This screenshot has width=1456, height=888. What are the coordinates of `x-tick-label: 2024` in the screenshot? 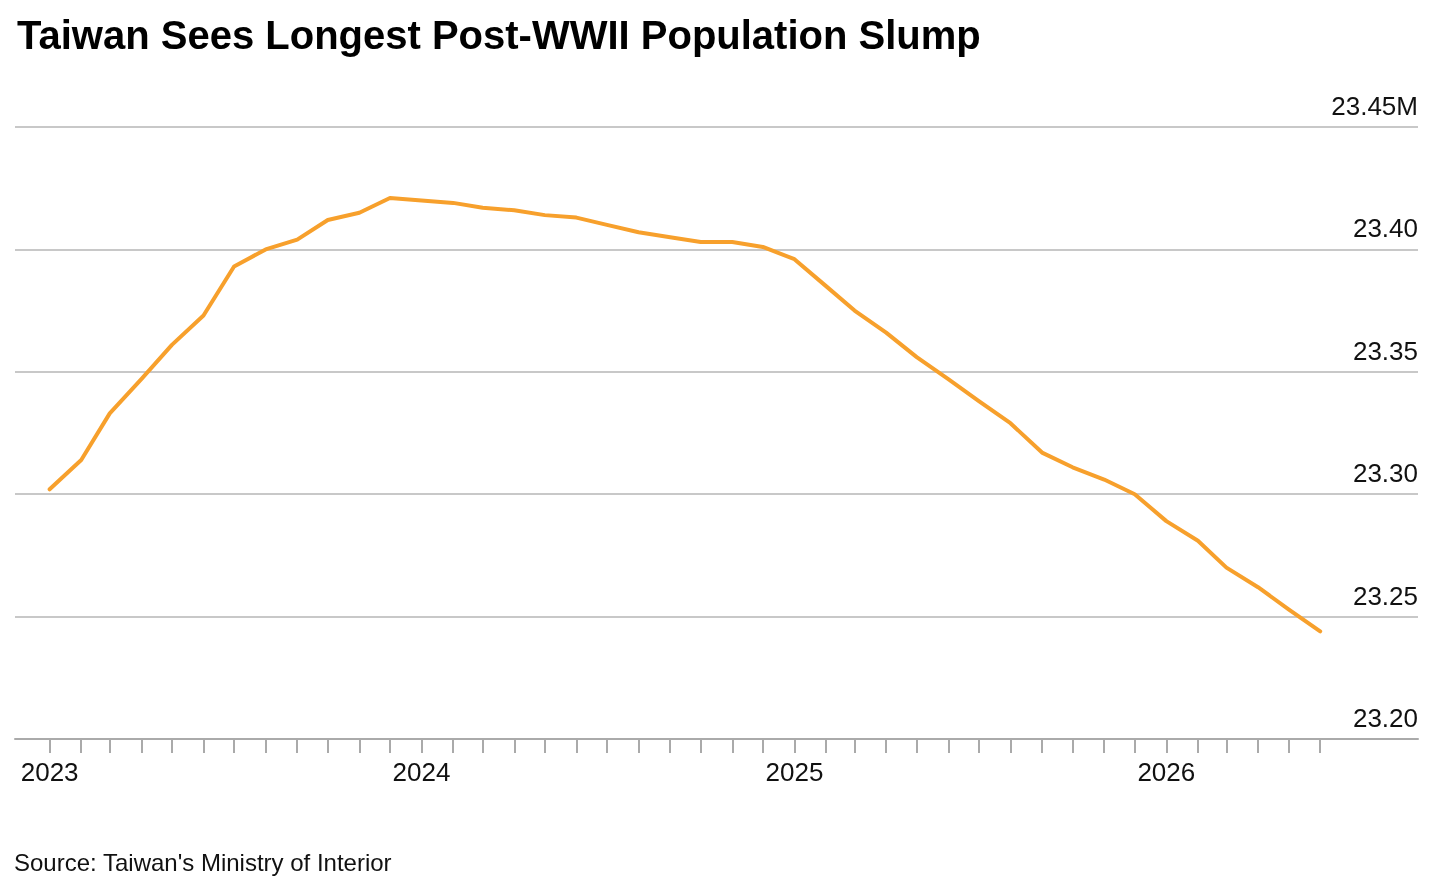 It's located at (421, 772).